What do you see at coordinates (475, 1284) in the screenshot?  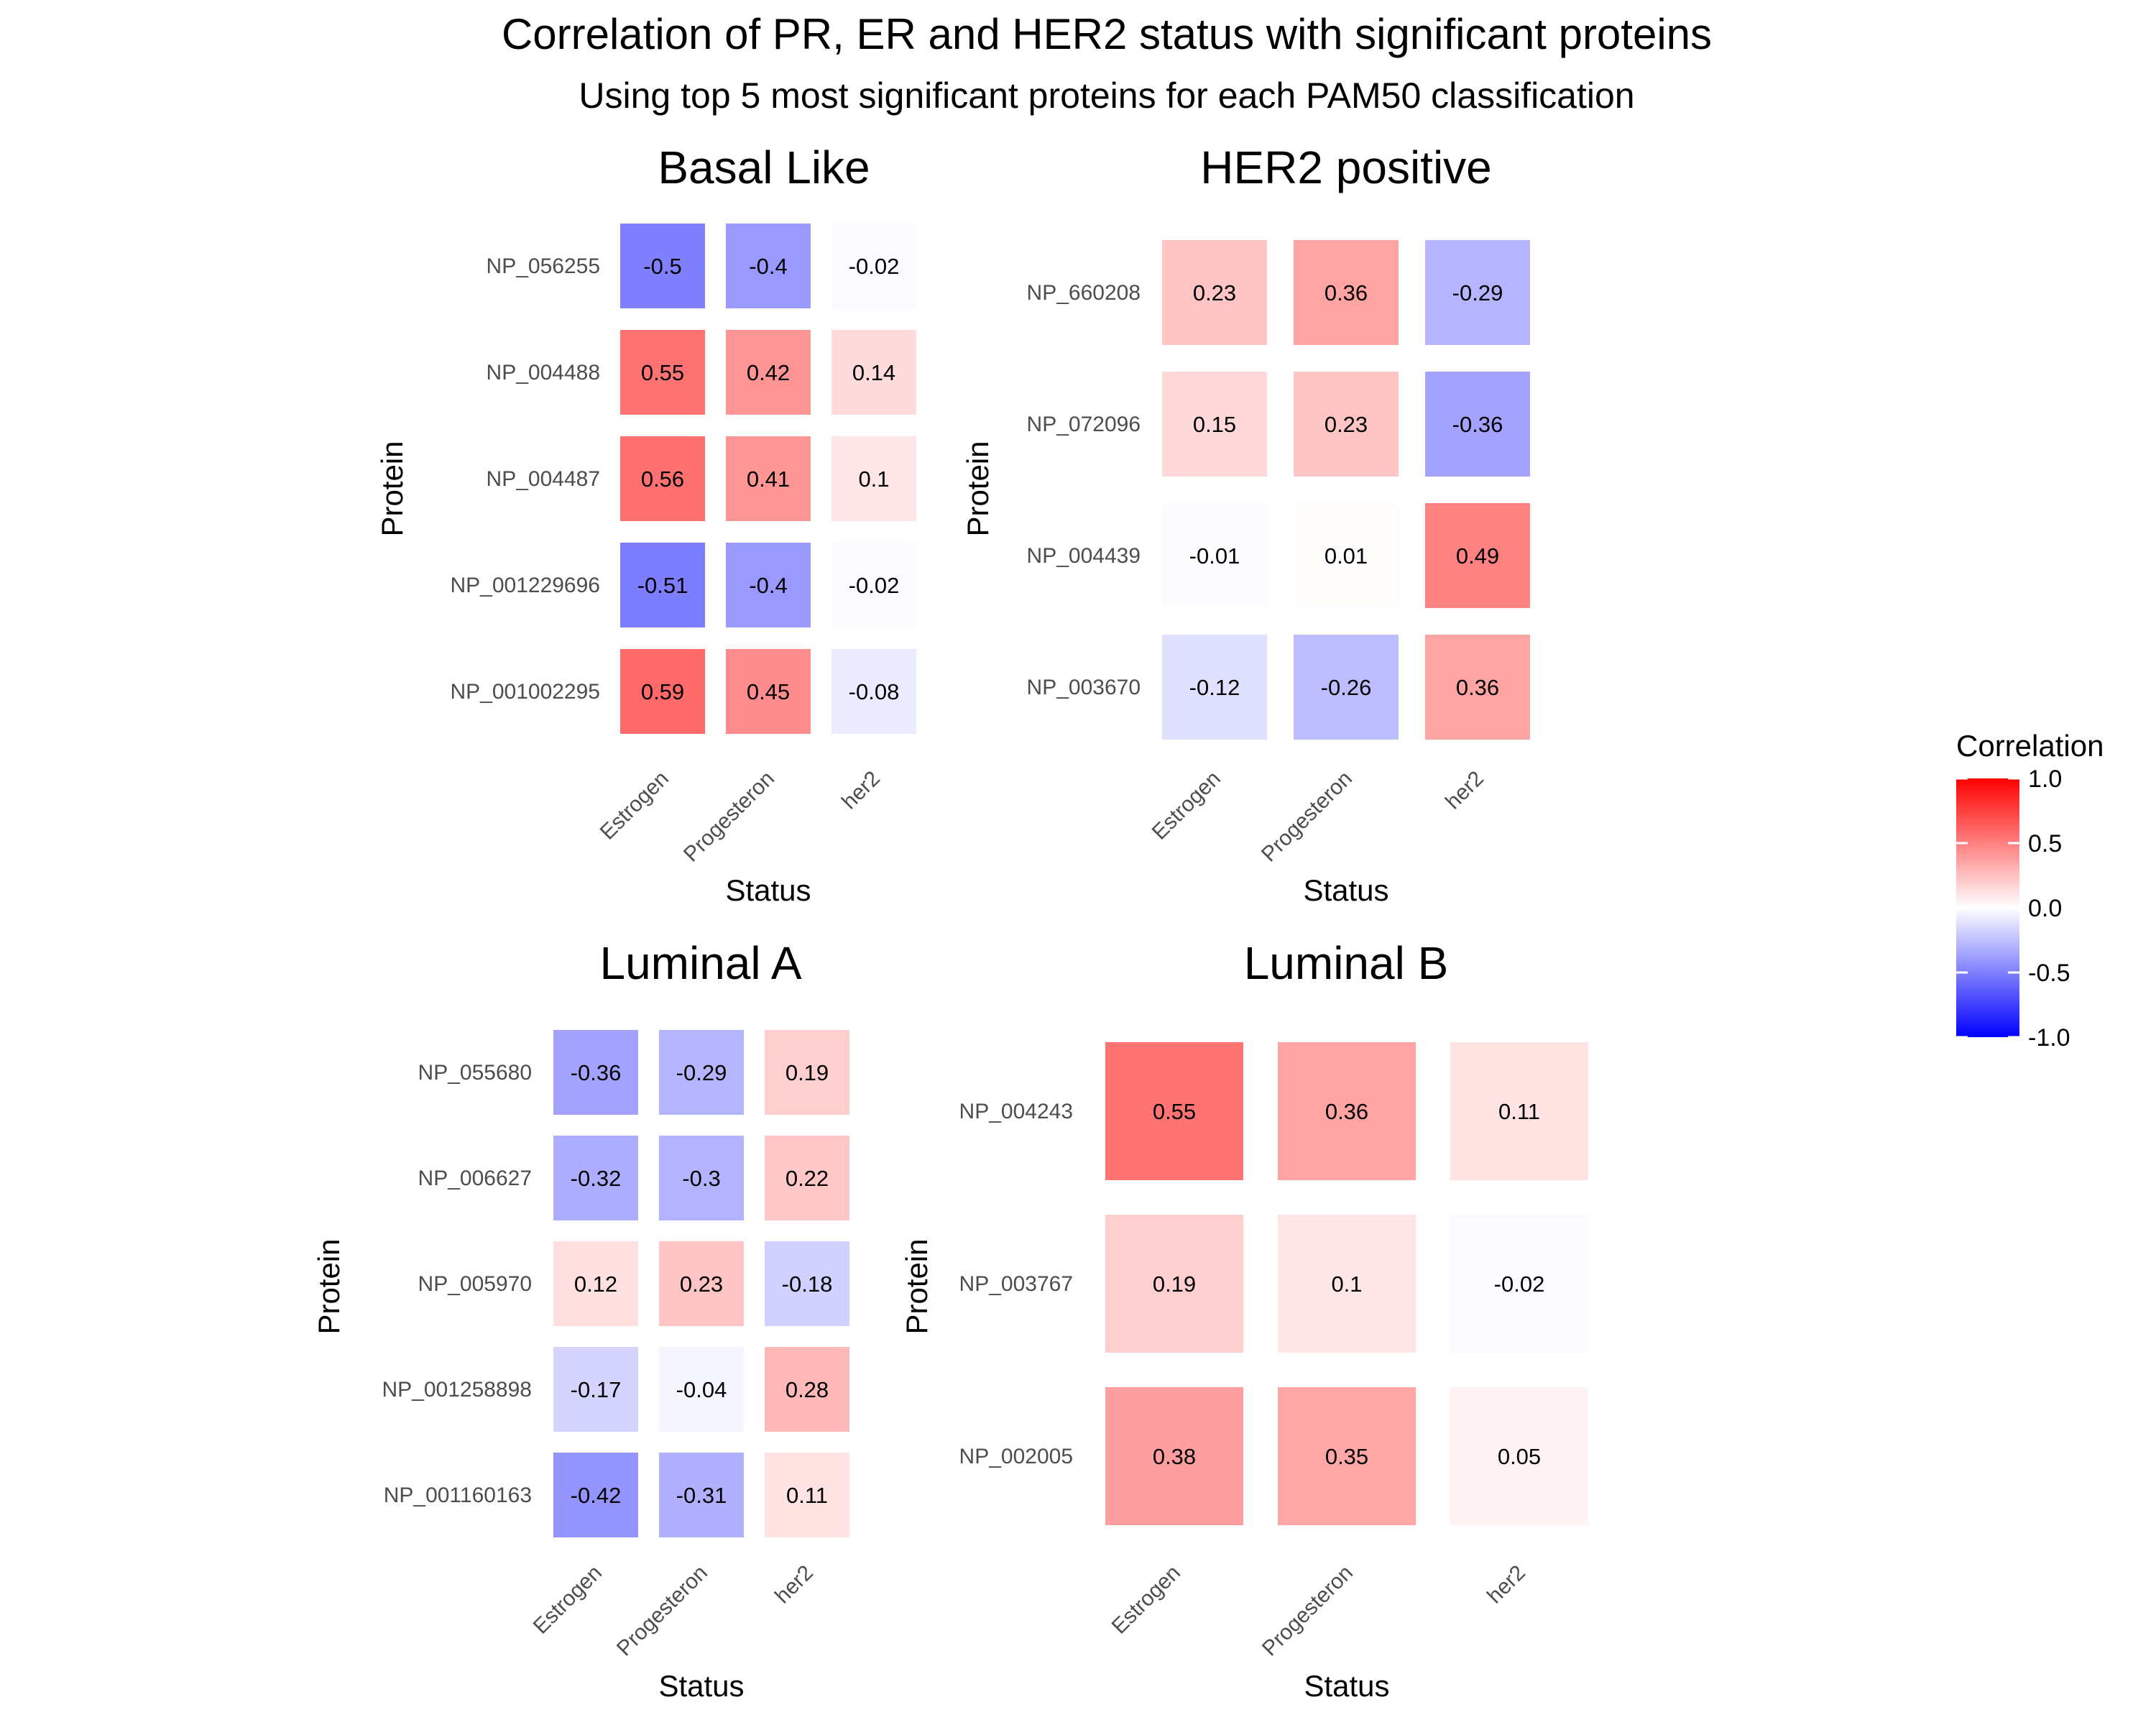 I see `y-tick-label: NP_005970` at bounding box center [475, 1284].